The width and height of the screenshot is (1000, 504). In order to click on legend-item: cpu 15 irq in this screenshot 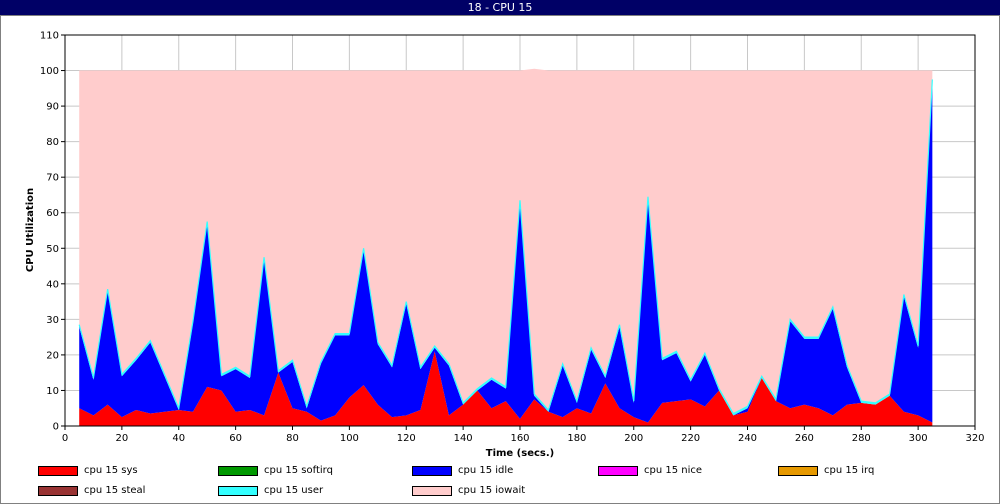, I will do `click(868, 471)`.